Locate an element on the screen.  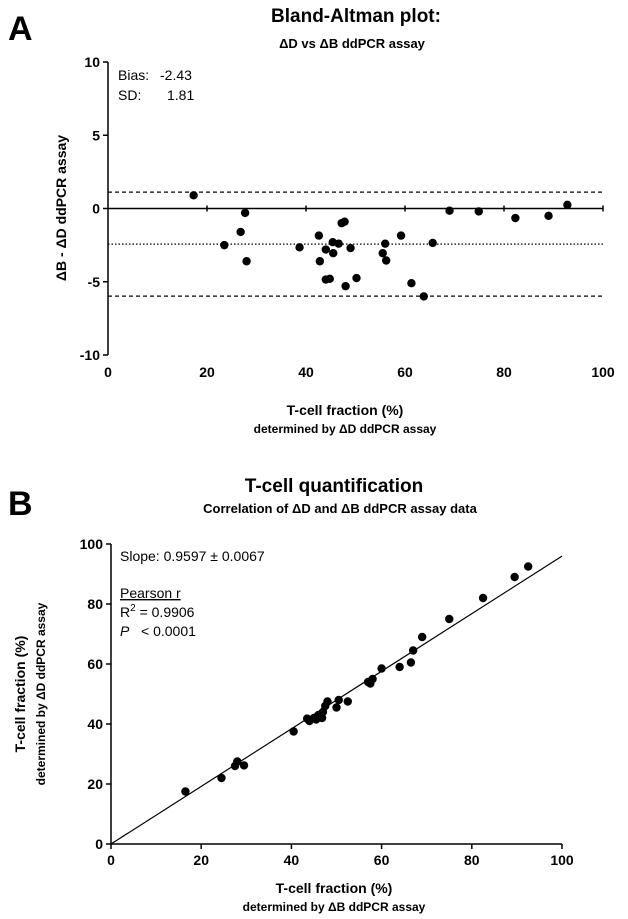
panel-a-subtitle: ΔD vs ΔB ddPCR assay is located at coordinates (352, 43).